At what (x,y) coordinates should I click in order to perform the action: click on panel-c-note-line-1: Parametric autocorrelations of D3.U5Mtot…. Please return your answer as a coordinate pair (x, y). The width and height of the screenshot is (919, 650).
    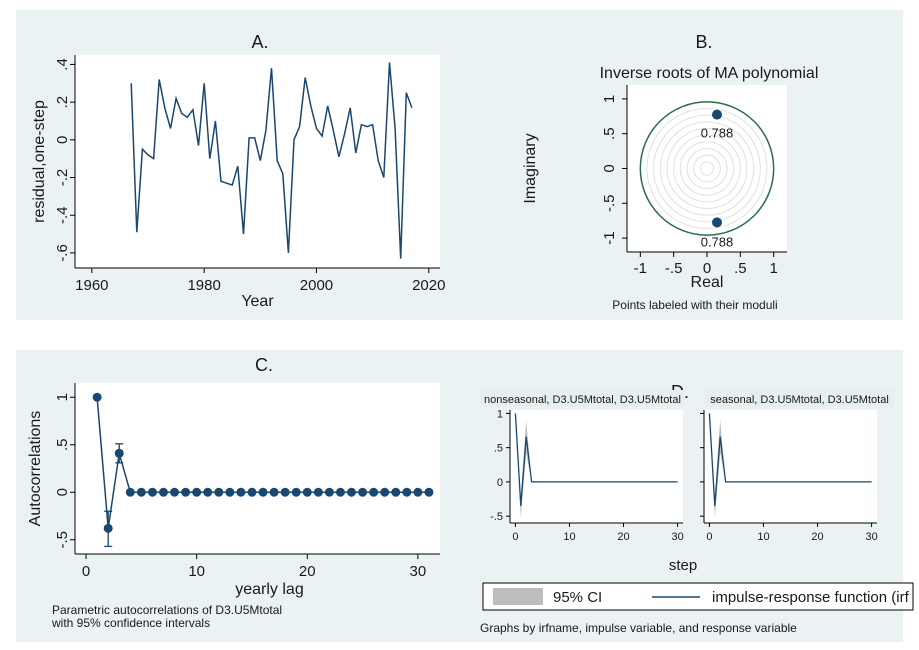
    Looking at the image, I should click on (167, 610).